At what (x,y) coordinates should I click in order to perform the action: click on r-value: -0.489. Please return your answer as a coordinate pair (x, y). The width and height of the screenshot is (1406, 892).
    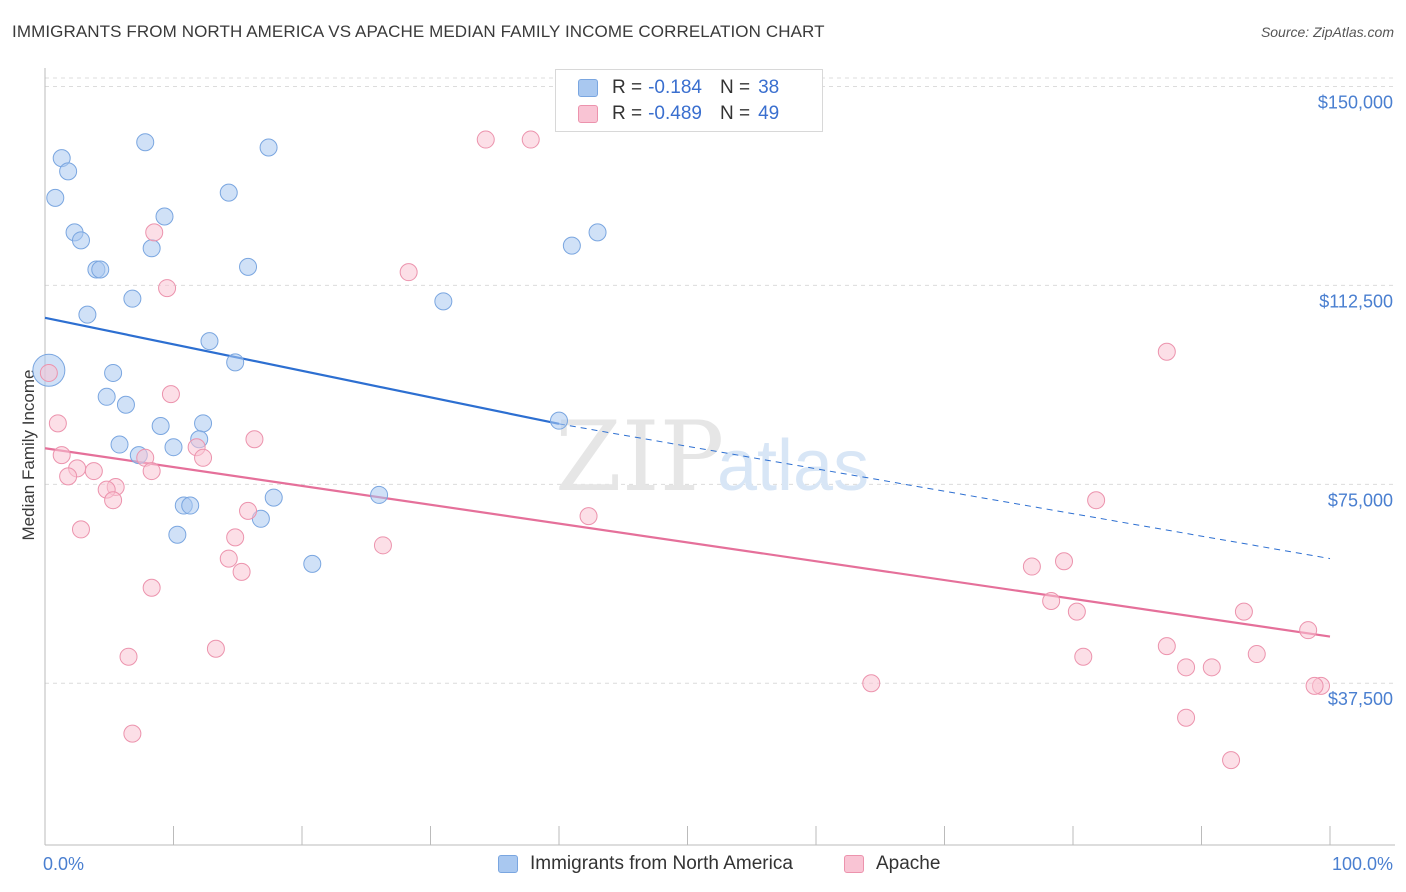
    Looking at the image, I should click on (675, 113).